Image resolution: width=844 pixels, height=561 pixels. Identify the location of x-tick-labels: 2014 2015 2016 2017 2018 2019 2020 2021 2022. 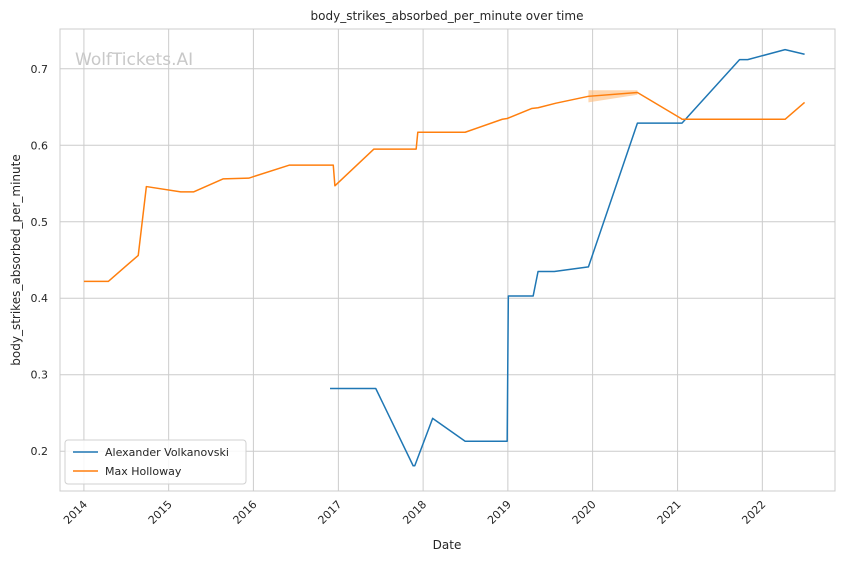
(414, 512).